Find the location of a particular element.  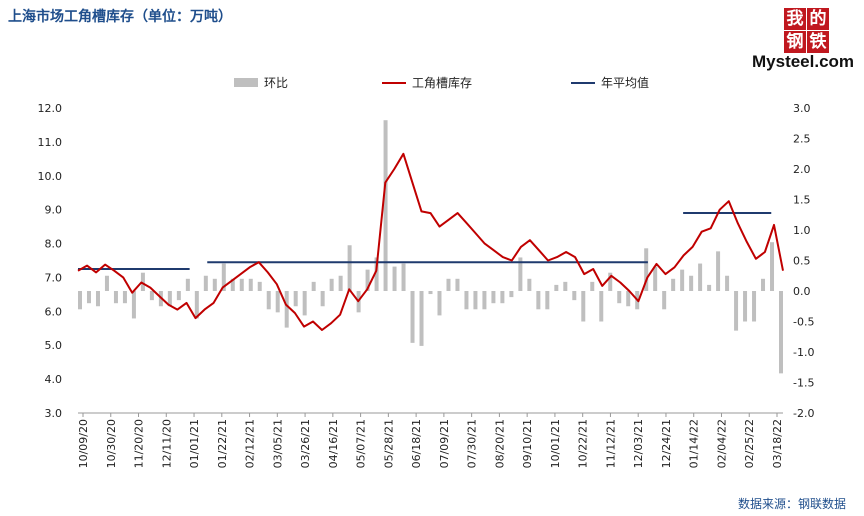

x-tick-label: 02/04/22 is located at coordinates (721, 443).